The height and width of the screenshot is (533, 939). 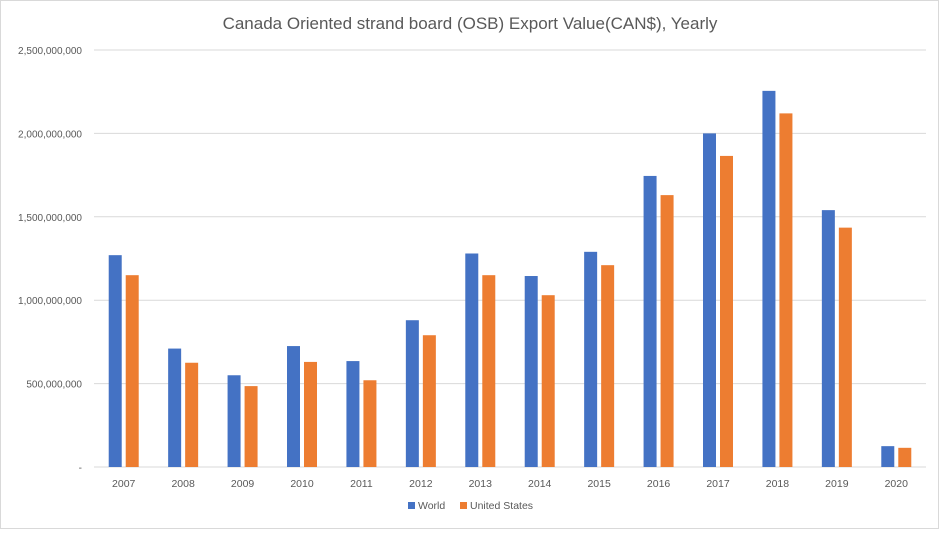 What do you see at coordinates (599, 484) in the screenshot?
I see `x-tick-label: 2015` at bounding box center [599, 484].